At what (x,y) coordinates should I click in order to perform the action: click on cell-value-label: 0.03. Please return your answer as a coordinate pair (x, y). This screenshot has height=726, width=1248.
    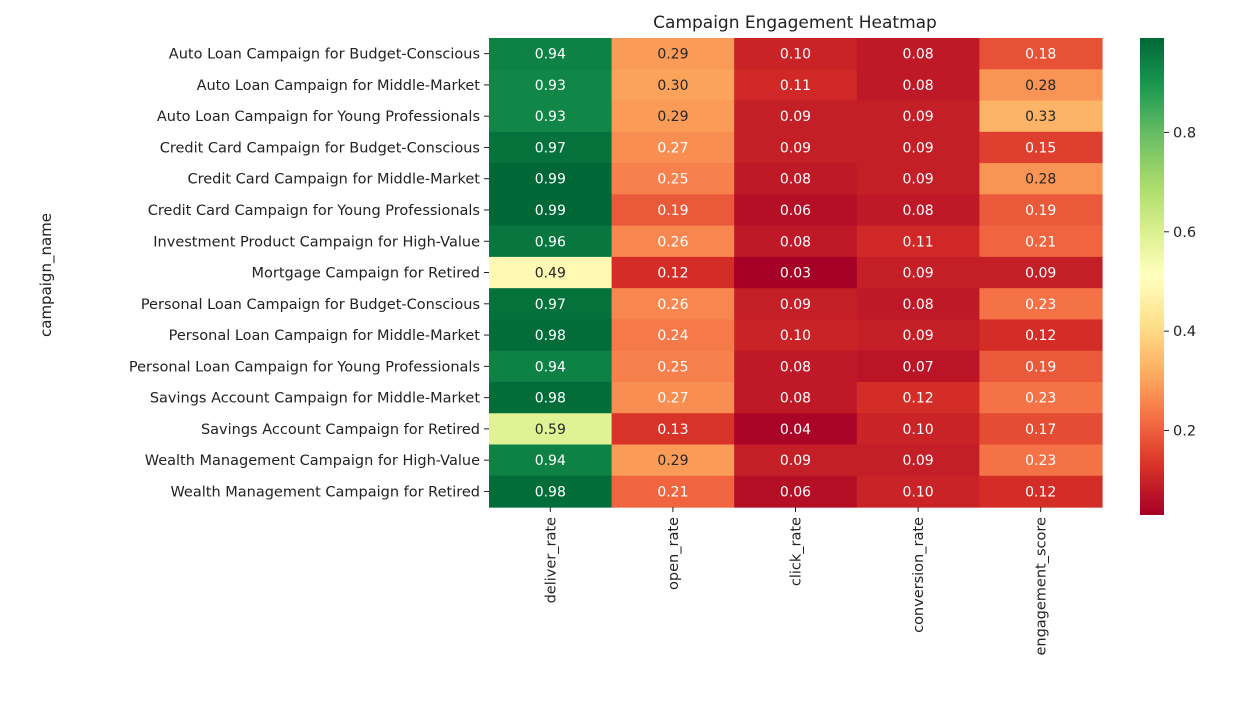
    Looking at the image, I should click on (795, 274).